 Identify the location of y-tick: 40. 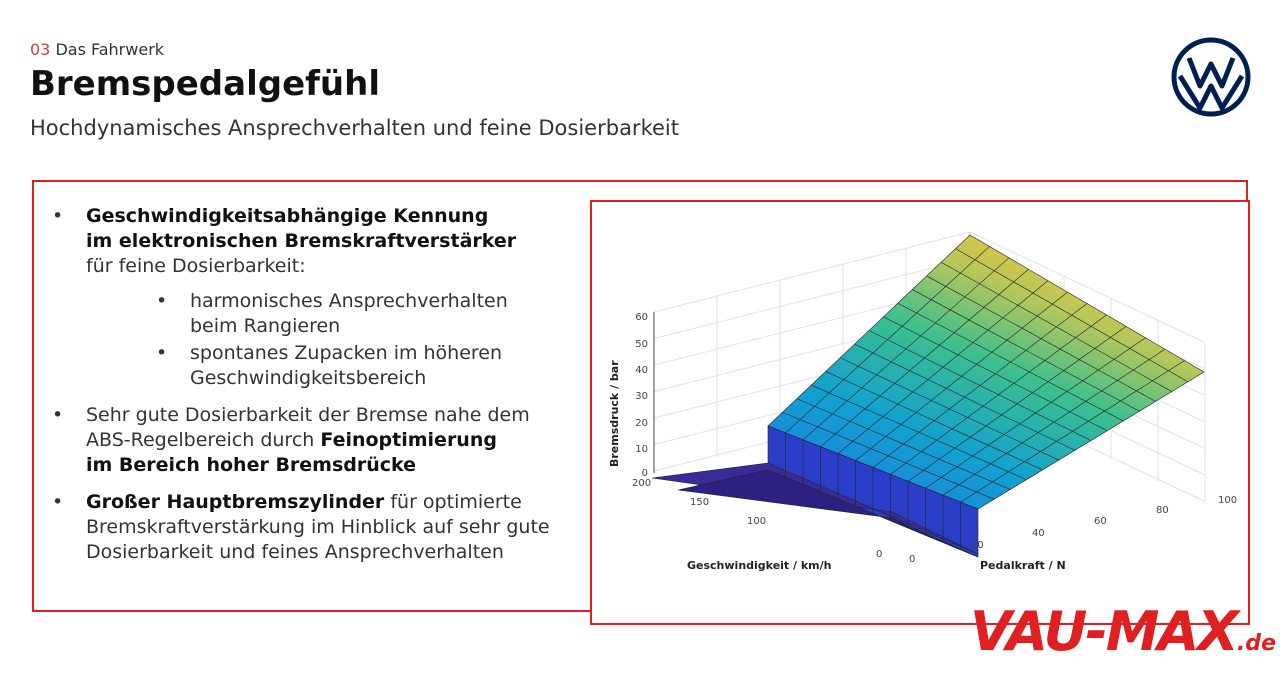
(1038, 533).